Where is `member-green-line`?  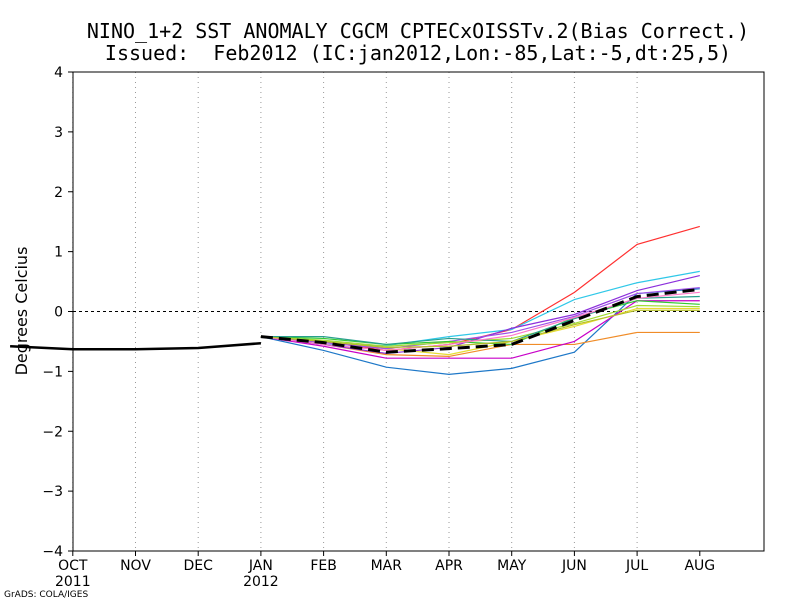
member-green-line is located at coordinates (480, 323).